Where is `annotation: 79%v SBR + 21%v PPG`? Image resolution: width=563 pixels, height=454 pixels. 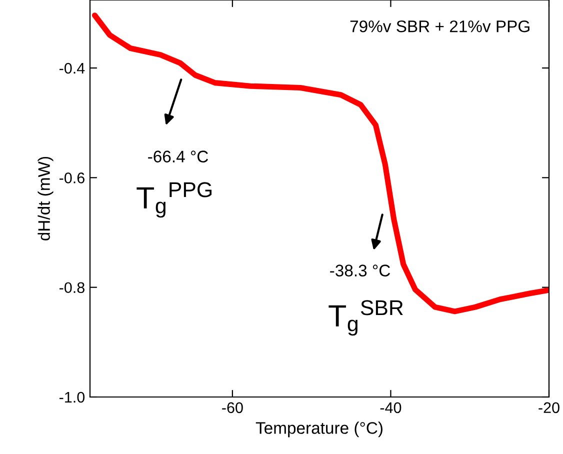
annotation: 79%v SBR + 21%v PPG is located at coordinates (440, 26).